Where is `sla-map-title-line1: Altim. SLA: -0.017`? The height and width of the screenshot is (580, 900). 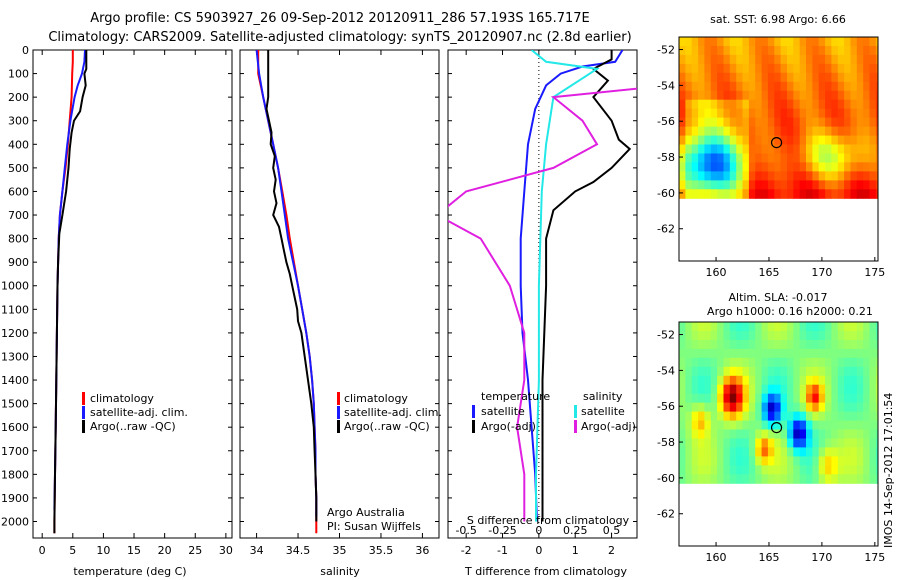
sla-map-title-line1: Altim. SLA: -0.017 is located at coordinates (777, 297).